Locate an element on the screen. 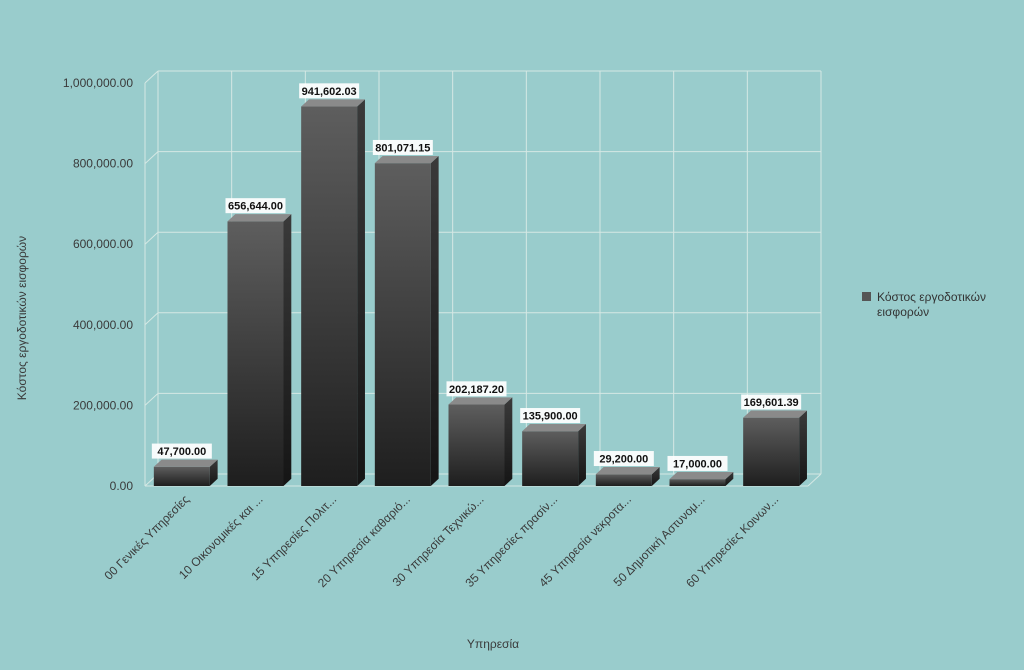 This screenshot has height=670, width=1024. data-label-text: 202,187.20 is located at coordinates (476, 390).